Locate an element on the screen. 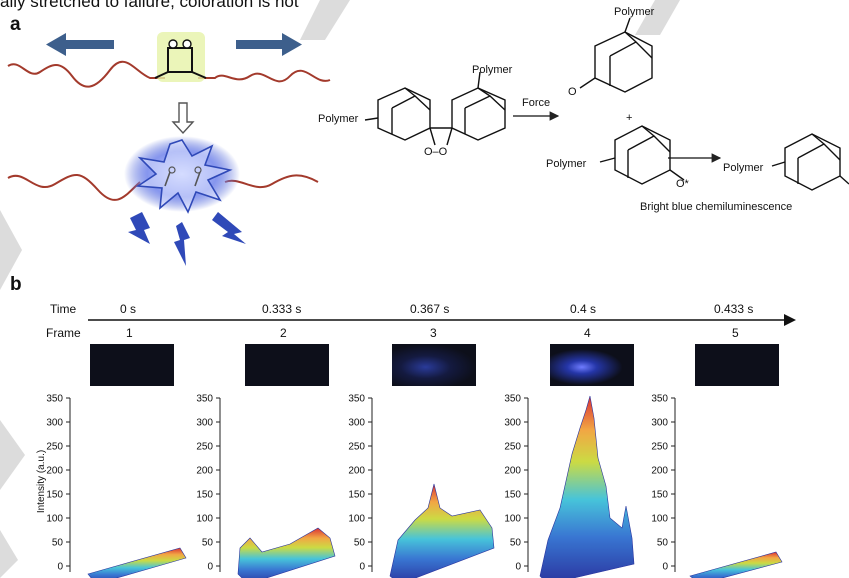 This screenshot has height=578, width=849. hollow-down-arrow is located at coordinates (183, 118).